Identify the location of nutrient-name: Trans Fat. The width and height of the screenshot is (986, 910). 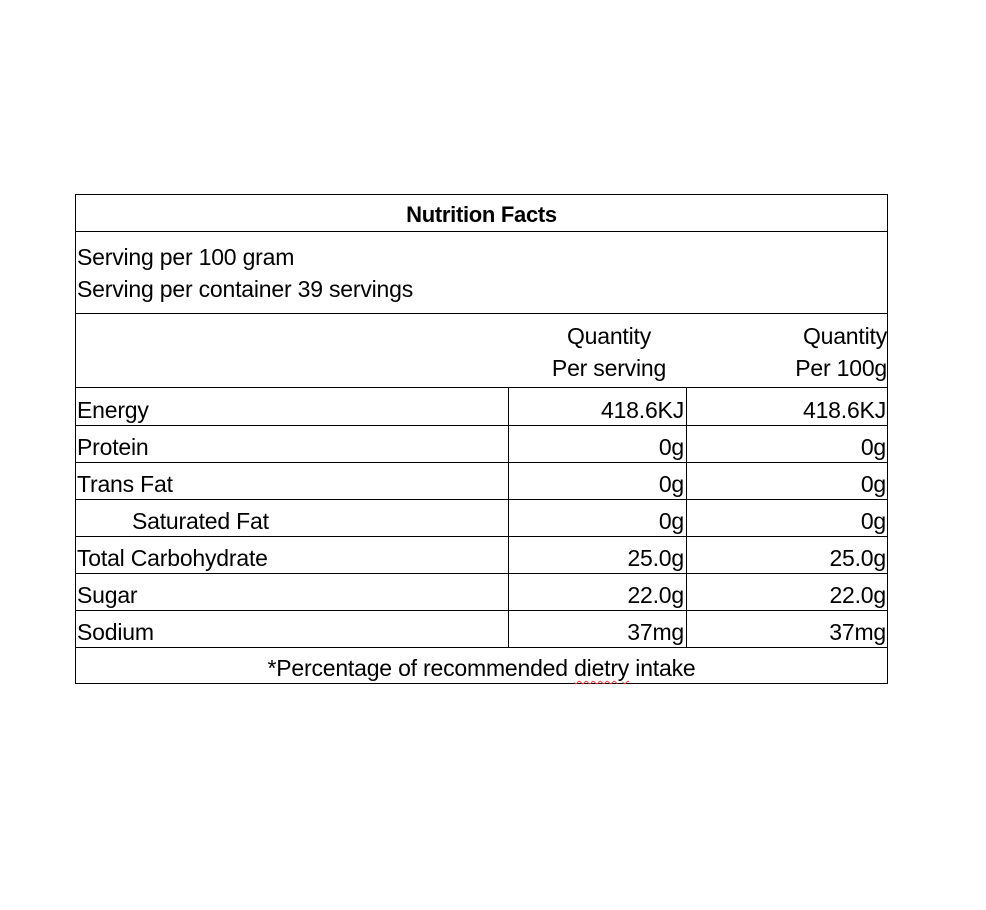
(125, 484).